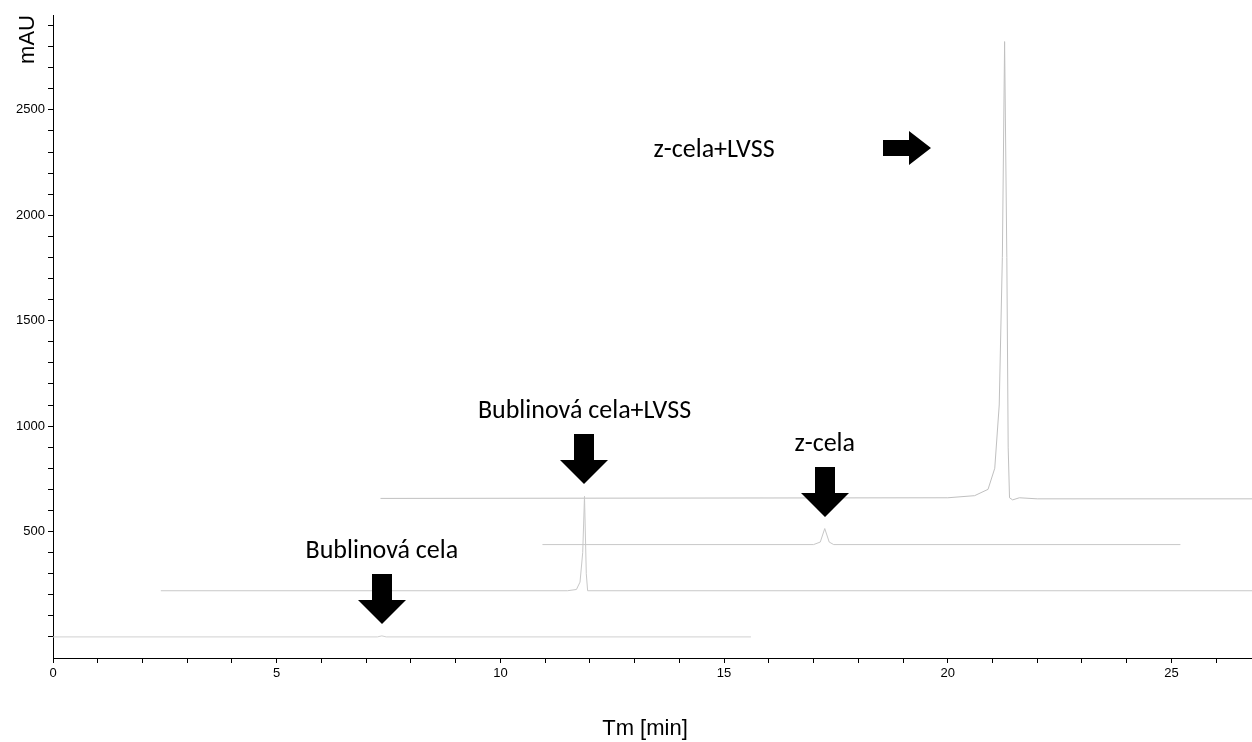 This screenshot has height=742, width=1252. Describe the element at coordinates (30, 425) in the screenshot. I see `y-tick-label: 1000` at that location.